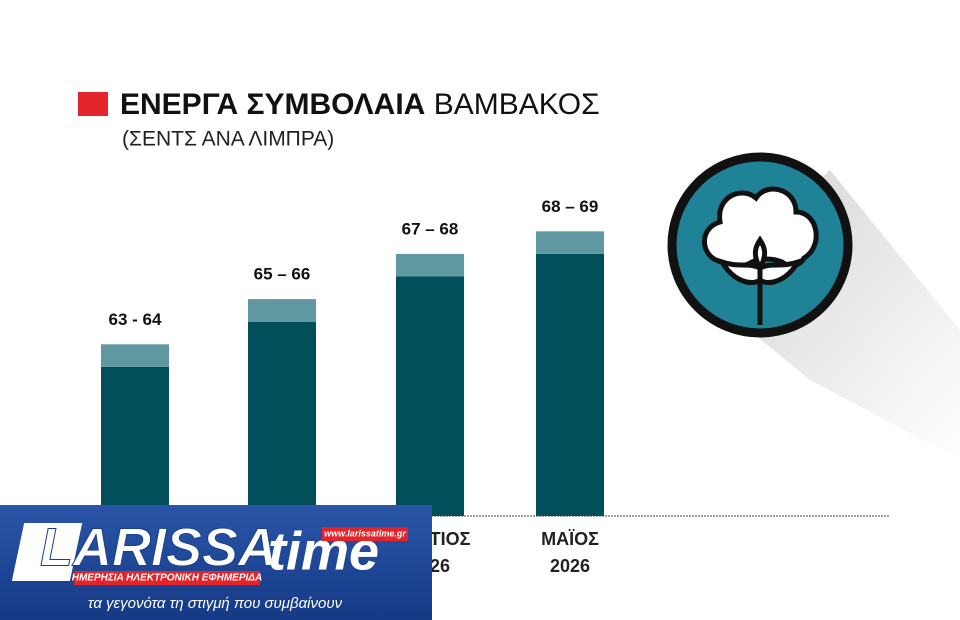 Image resolution: width=960 pixels, height=620 pixels. What do you see at coordinates (570, 206) in the screenshot?
I see `value-label: 68 – 69` at bounding box center [570, 206].